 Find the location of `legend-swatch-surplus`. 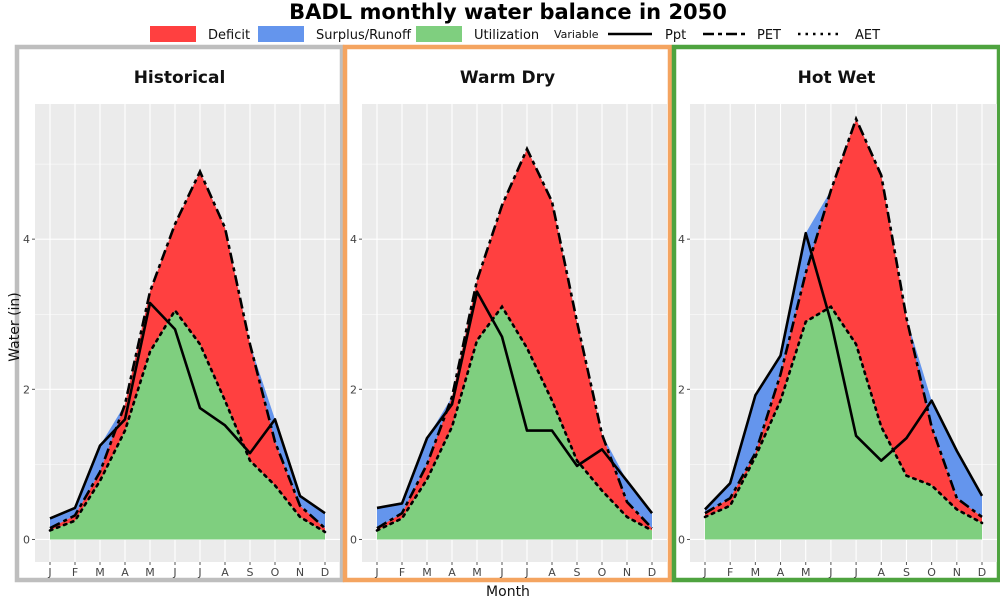

legend-swatch-surplus is located at coordinates (281, 34).